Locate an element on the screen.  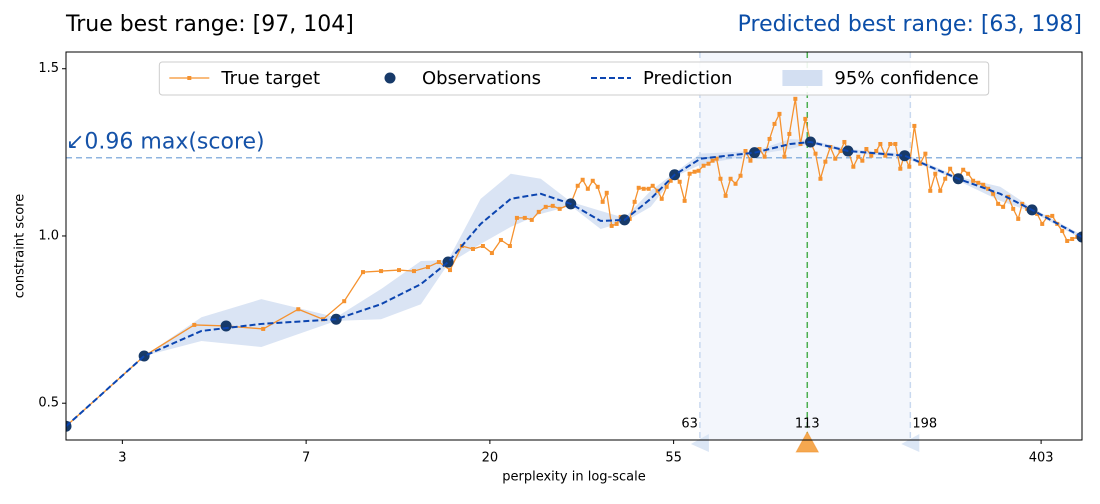
legend-marker is located at coordinates (390, 78).